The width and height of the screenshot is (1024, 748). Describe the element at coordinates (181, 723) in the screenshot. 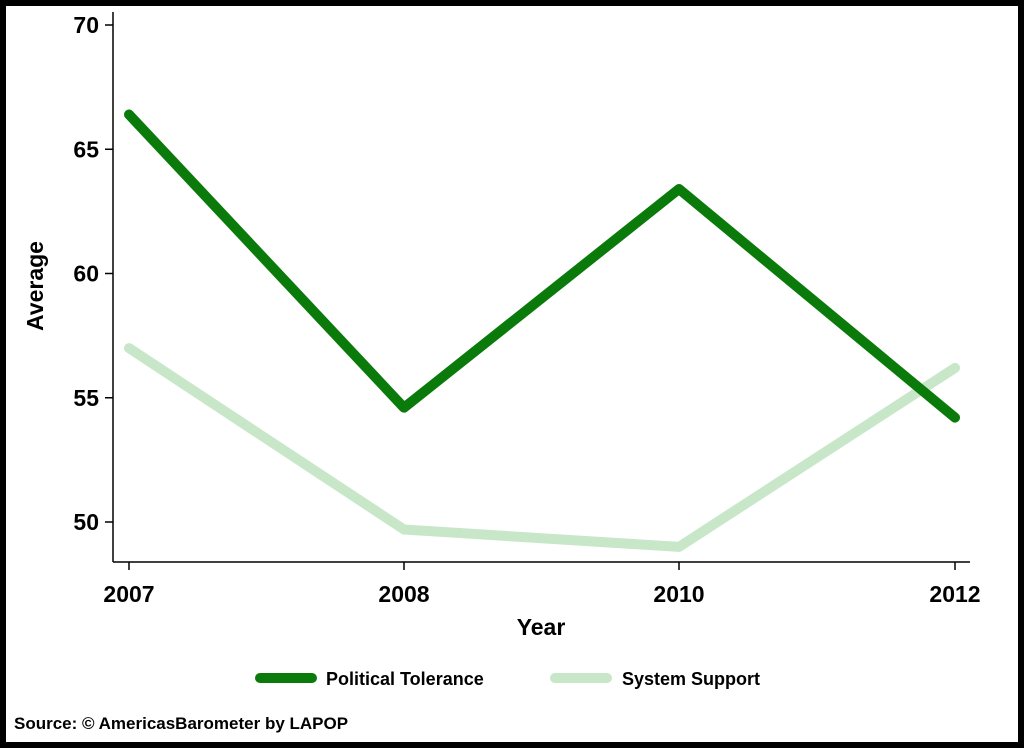

I see `source-note: Source: © AmericasBarometer by LAPOP` at that location.